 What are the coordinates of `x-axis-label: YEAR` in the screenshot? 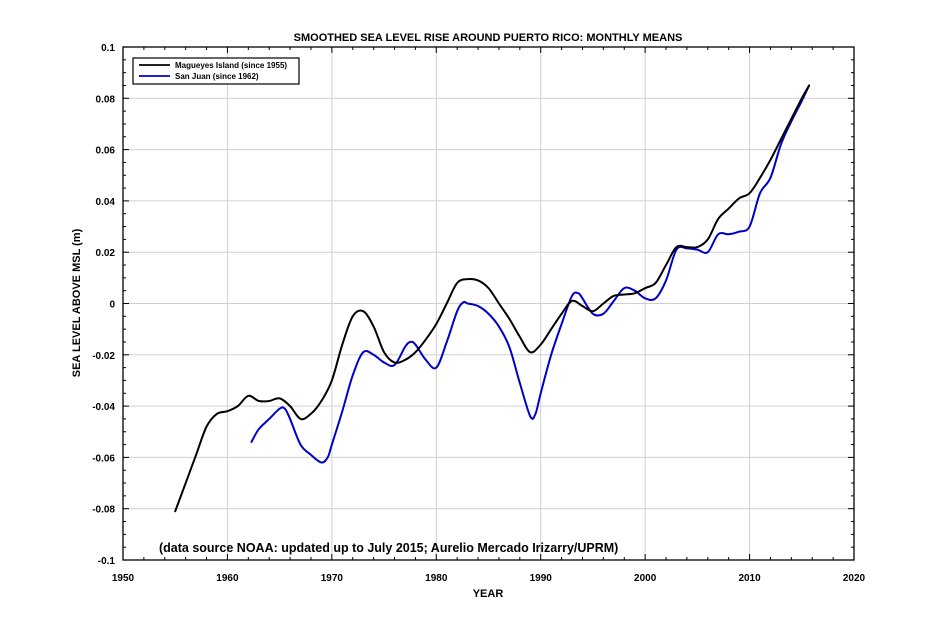 It's located at (488, 594).